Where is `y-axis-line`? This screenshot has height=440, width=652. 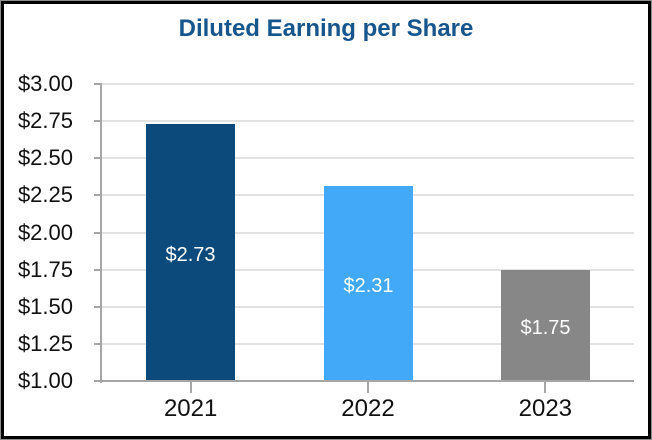
y-axis-line is located at coordinates (101, 233).